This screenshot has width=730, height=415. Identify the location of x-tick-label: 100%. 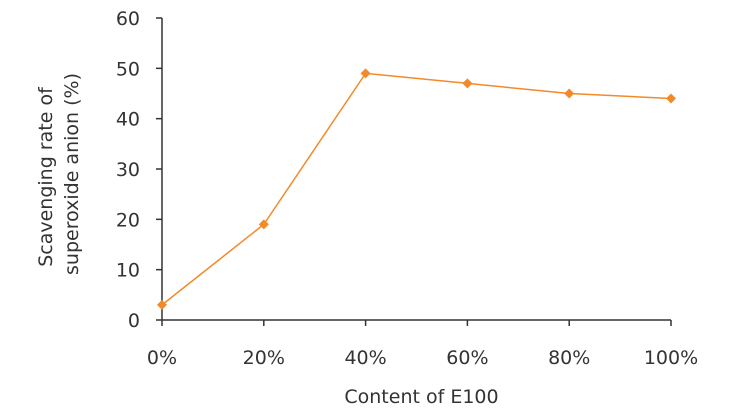
(671, 358).